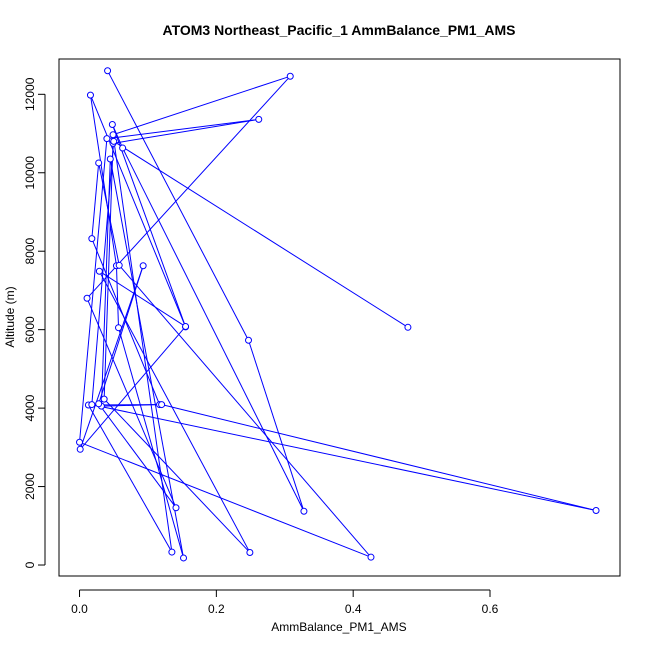  I want to click on y-tick-label: 2000, so click(30, 486).